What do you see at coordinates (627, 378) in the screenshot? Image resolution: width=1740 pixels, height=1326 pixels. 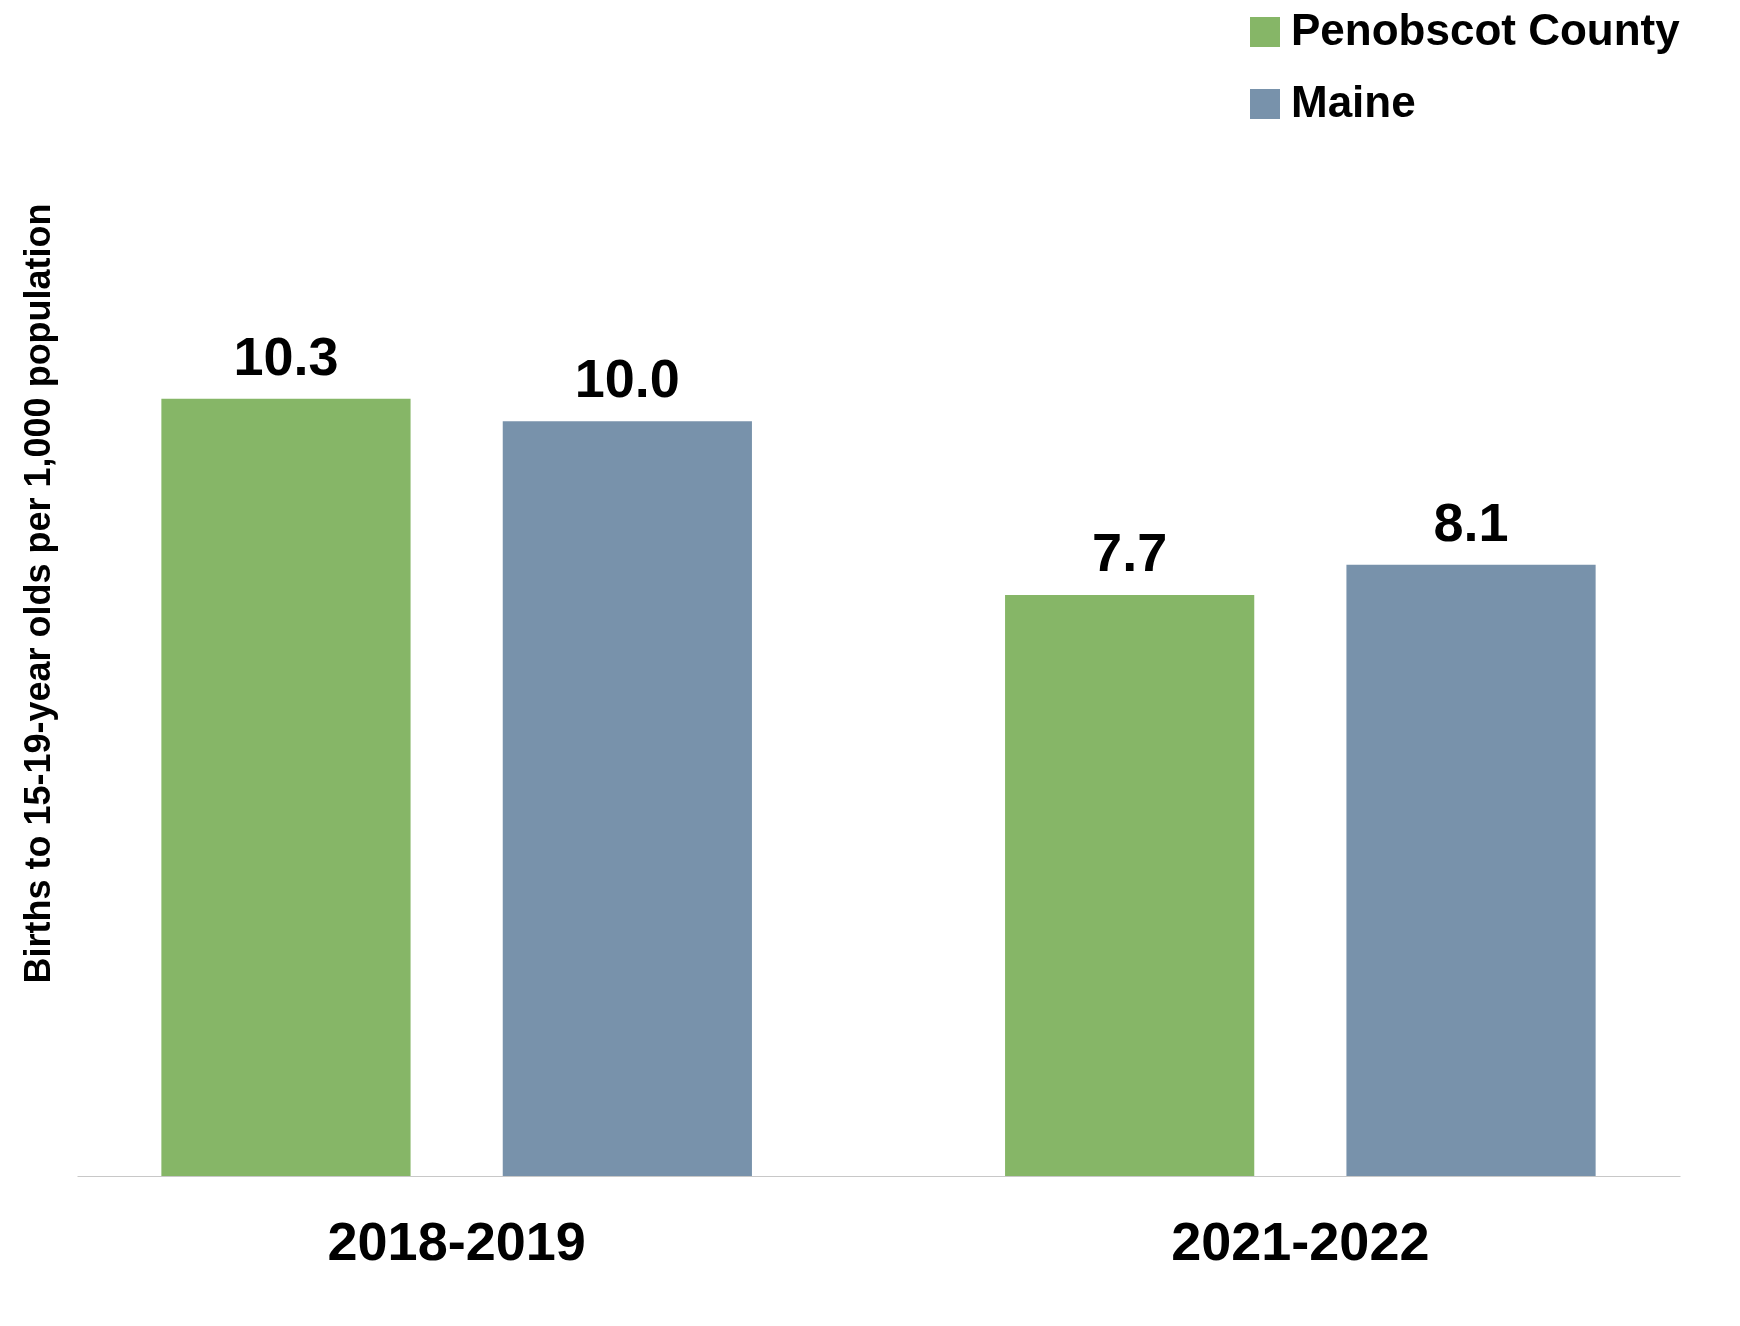 I see `data-label: 10.0` at bounding box center [627, 378].